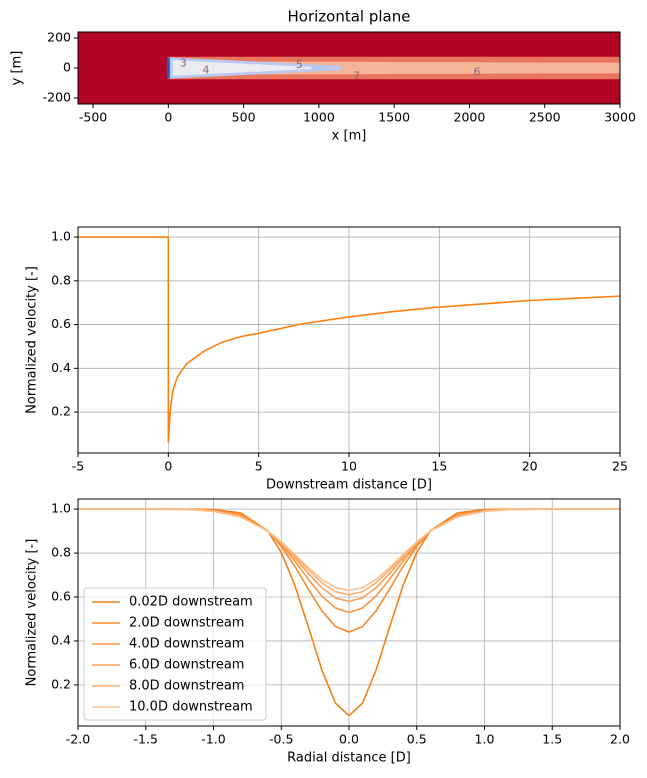 This screenshot has width=647, height=778. I want to click on x-tick-label: -2.0, so click(78, 739).